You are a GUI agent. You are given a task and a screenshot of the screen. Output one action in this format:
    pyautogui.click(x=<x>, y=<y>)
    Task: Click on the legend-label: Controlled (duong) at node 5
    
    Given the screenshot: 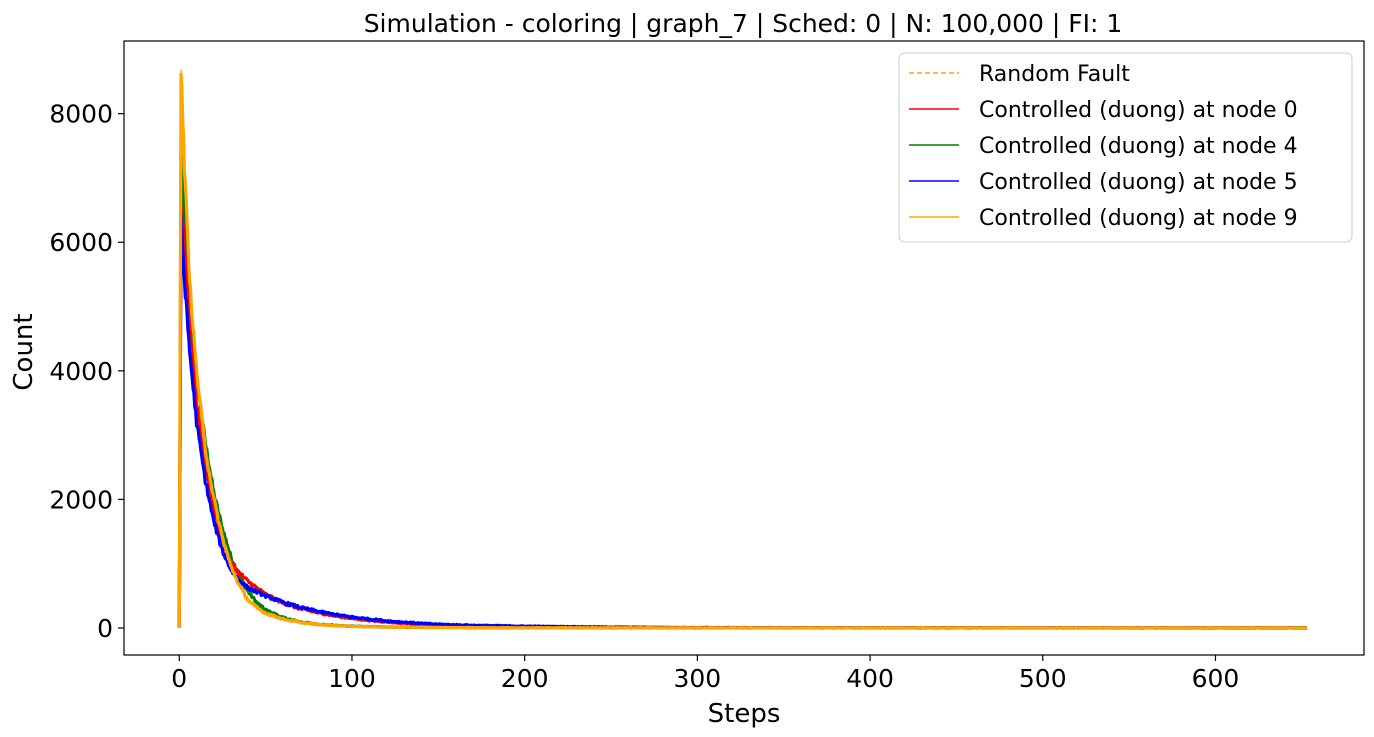 What is the action you would take?
    pyautogui.click(x=1138, y=182)
    